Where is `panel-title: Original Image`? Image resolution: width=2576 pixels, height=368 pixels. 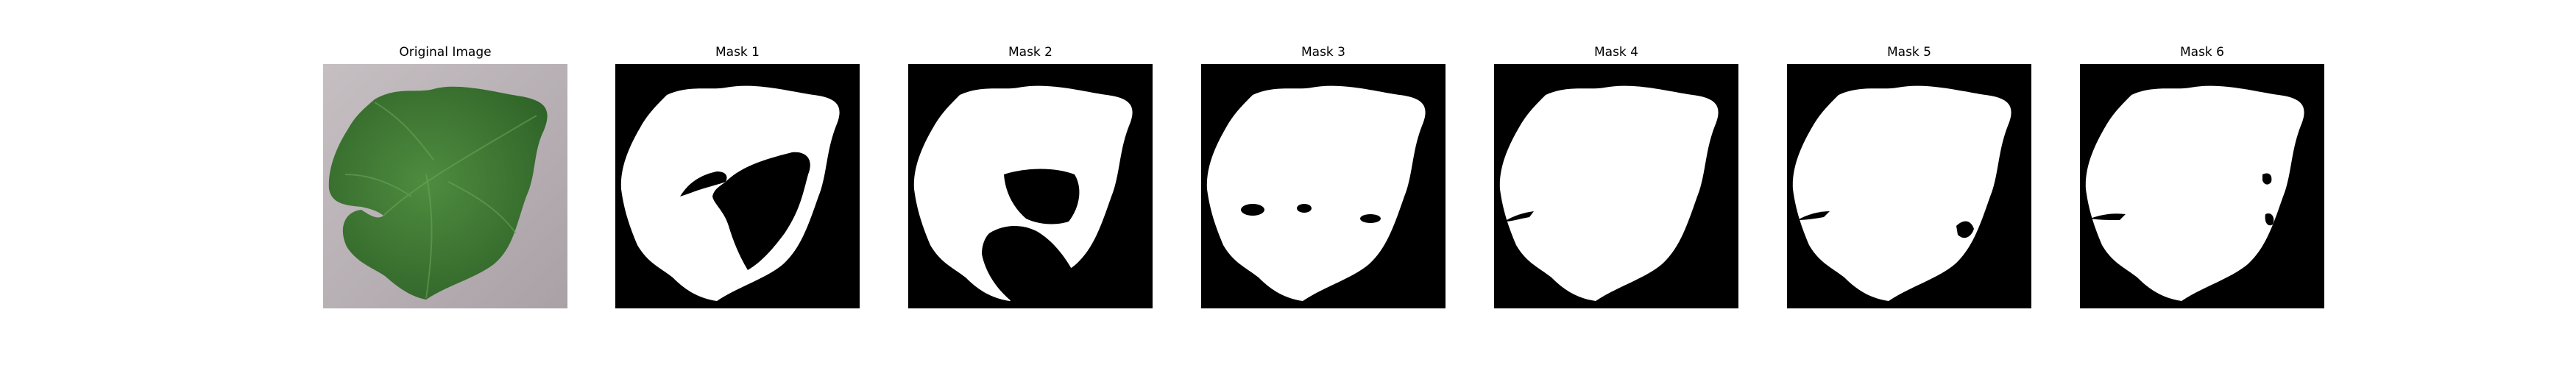 panel-title: Original Image is located at coordinates (445, 52).